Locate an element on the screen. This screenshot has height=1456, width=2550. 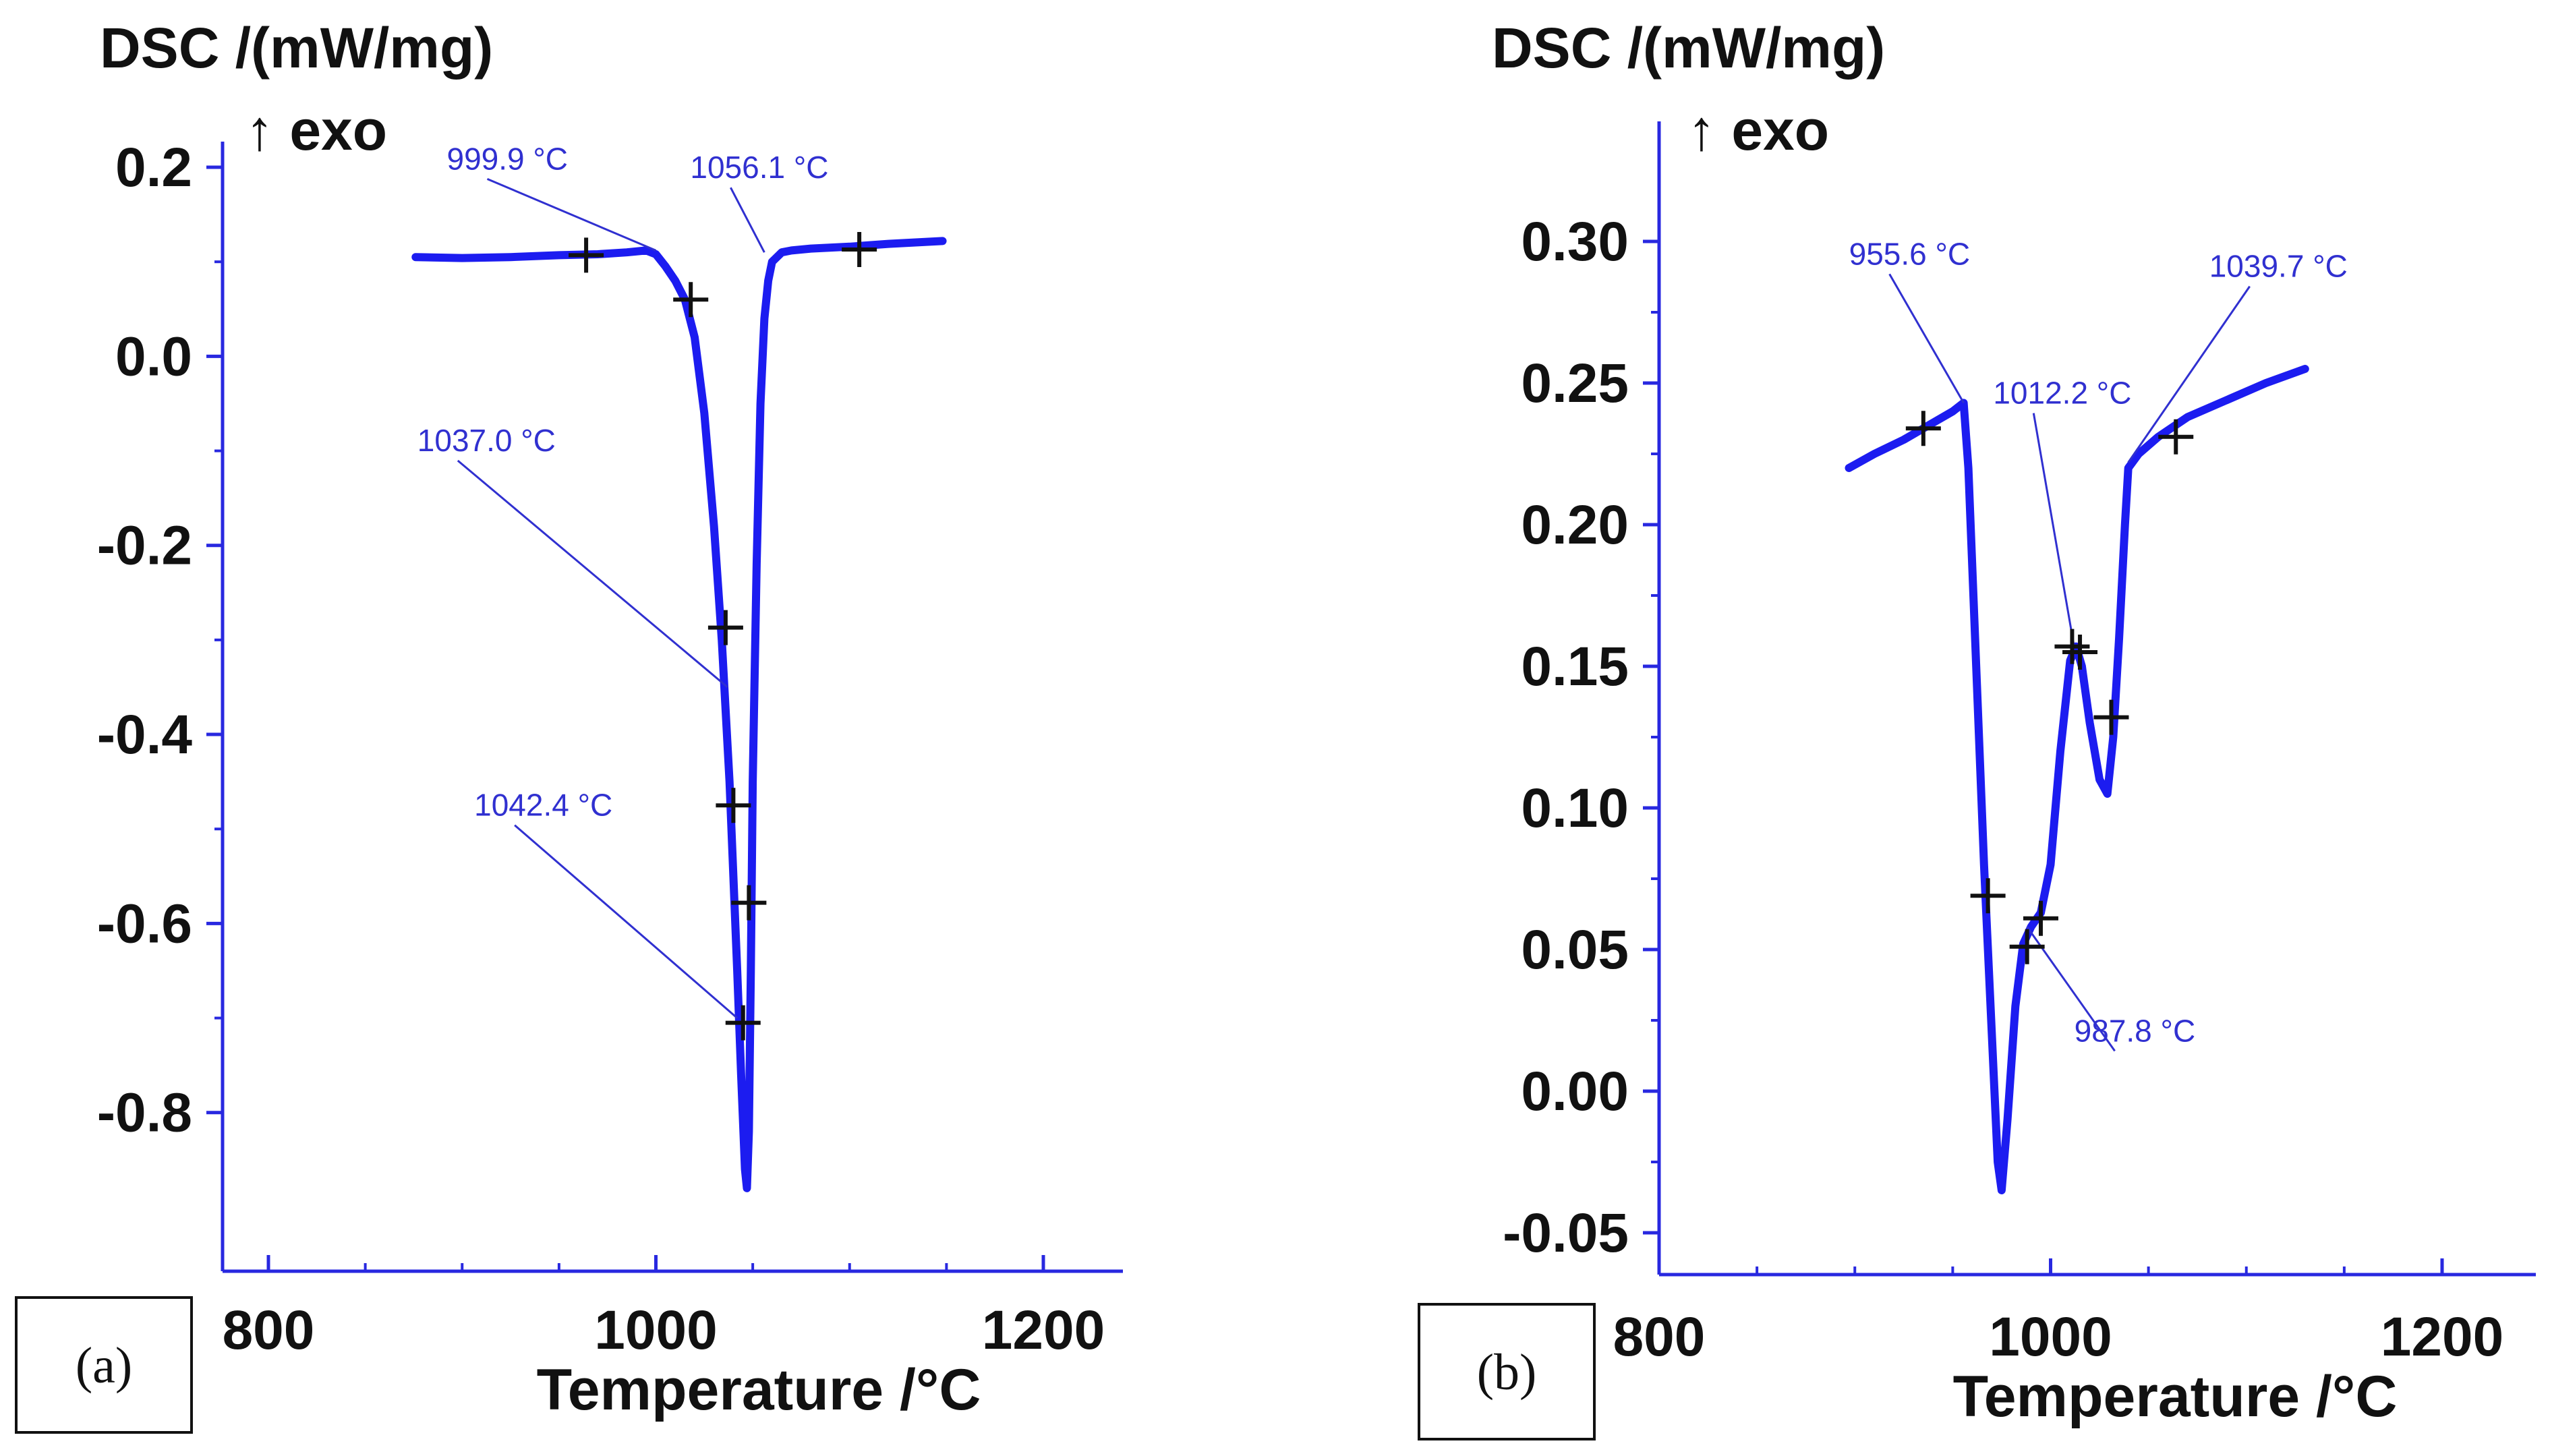
panel-a-ytick-label: 0.0 is located at coordinates (153, 357).